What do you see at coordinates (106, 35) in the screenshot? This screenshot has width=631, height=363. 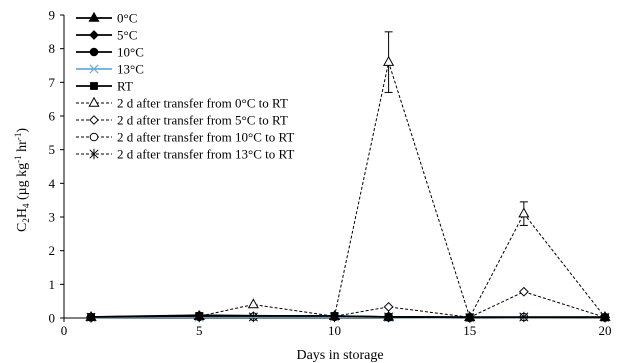 I see `legend-item: 5°C` at bounding box center [106, 35].